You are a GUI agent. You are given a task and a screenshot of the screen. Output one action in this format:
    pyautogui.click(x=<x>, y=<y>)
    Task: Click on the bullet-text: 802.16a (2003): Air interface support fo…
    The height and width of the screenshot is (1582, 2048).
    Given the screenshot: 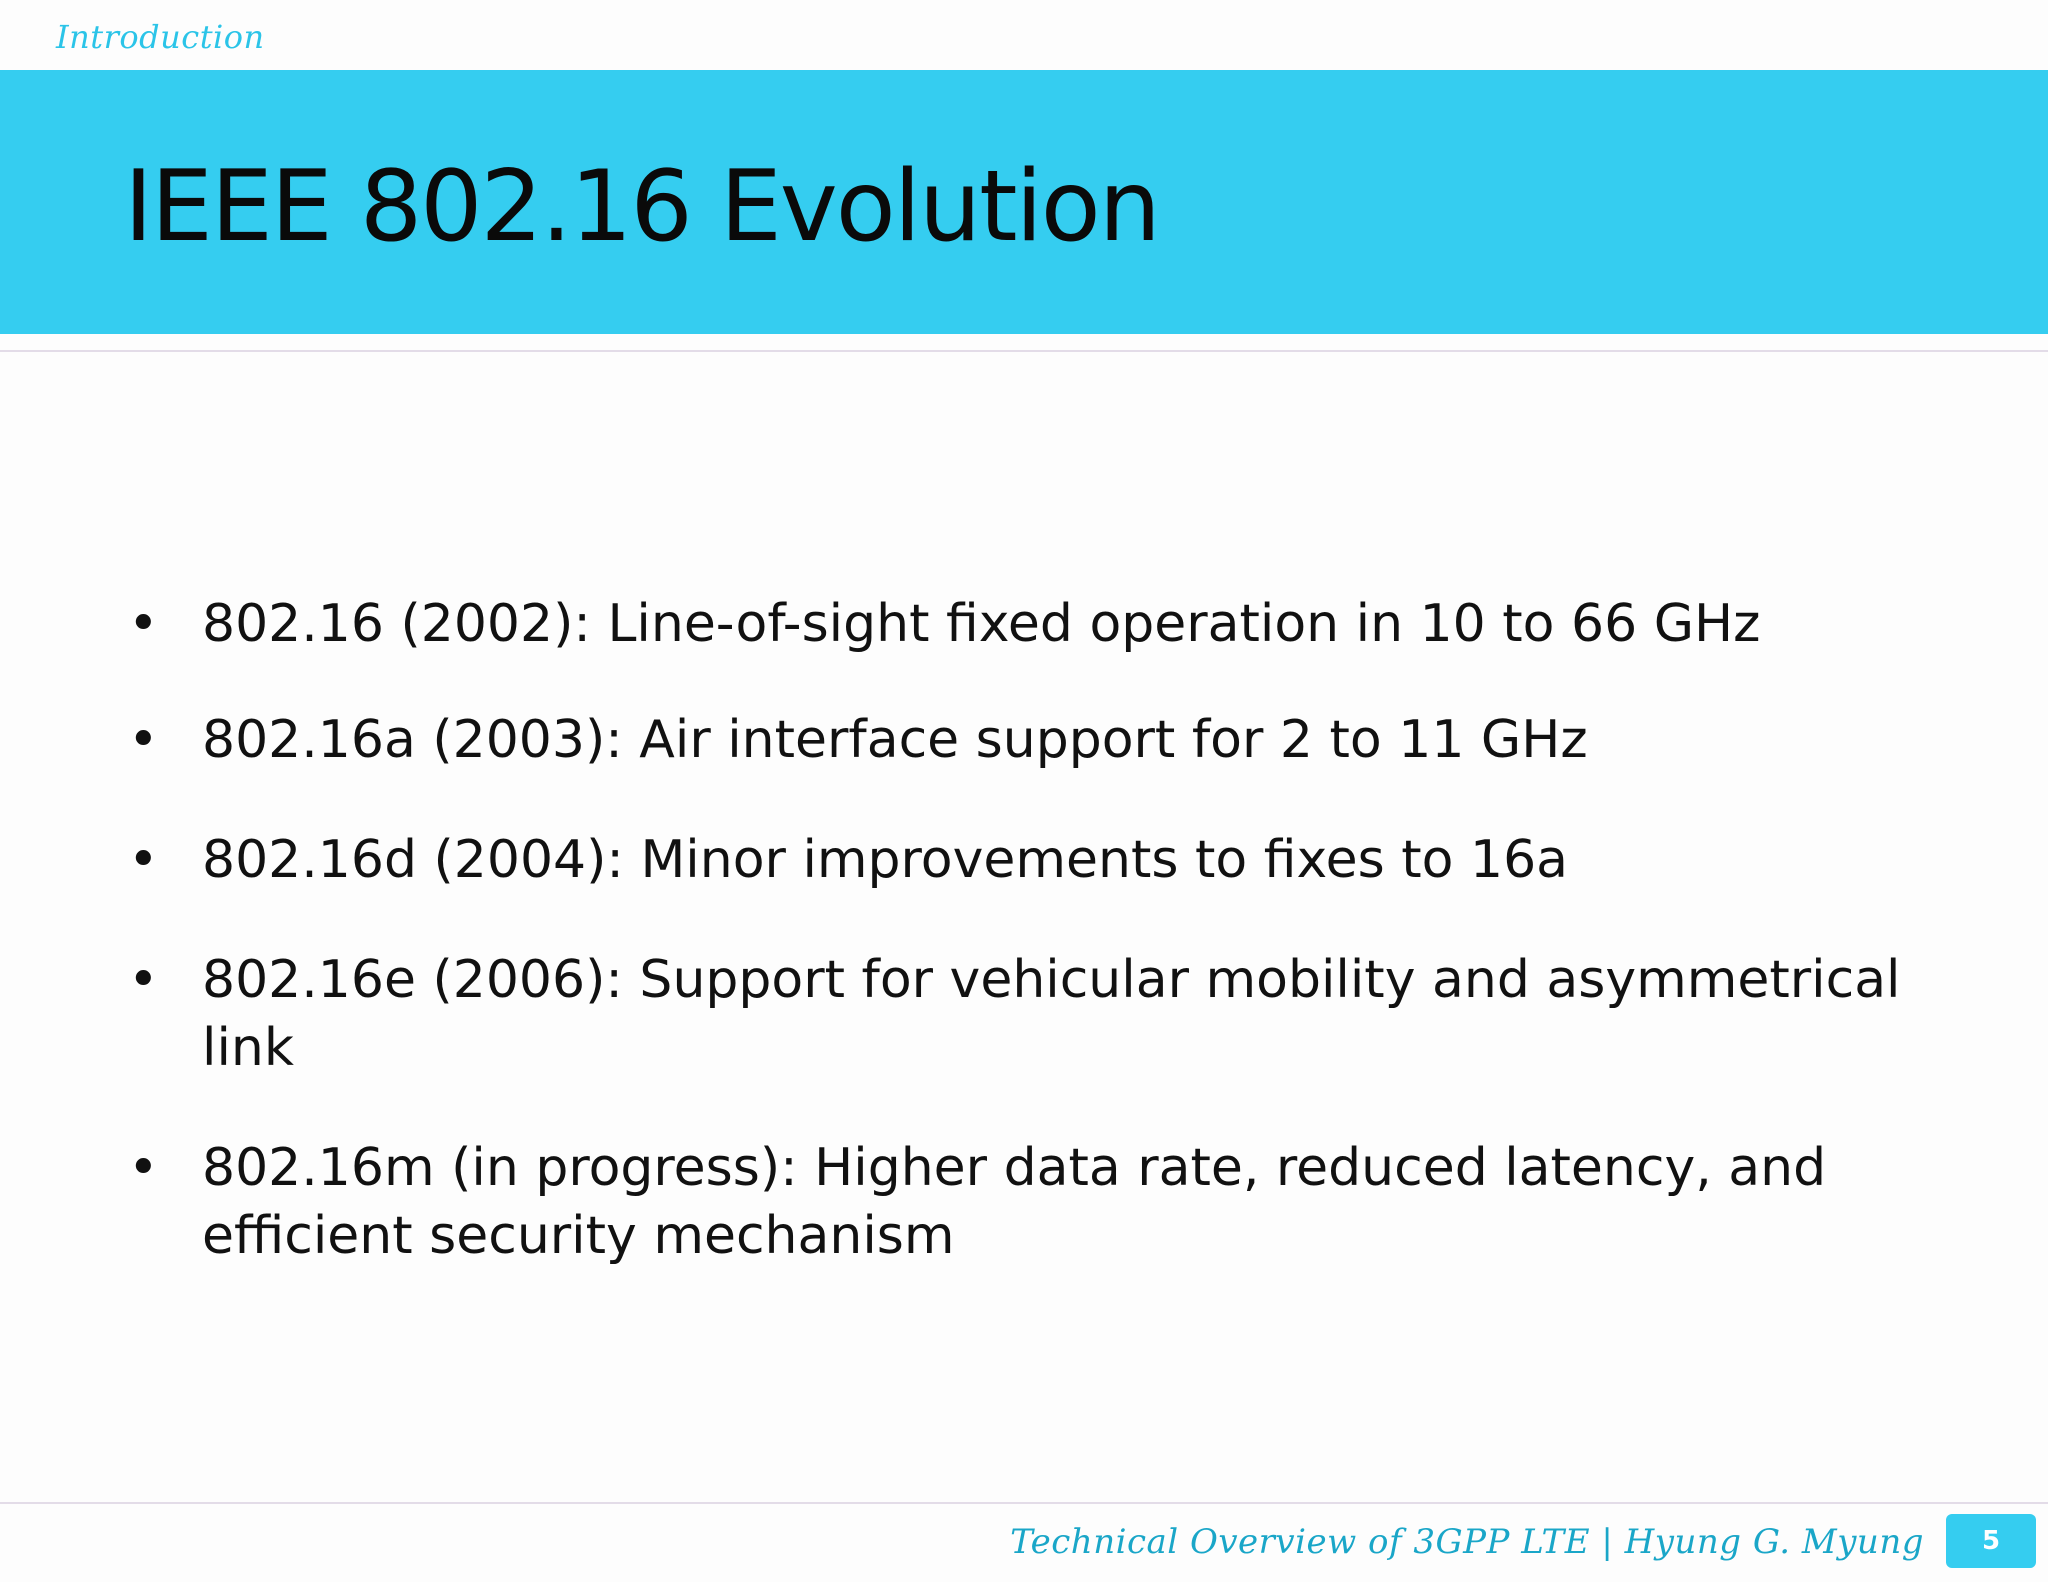 What is the action you would take?
    pyautogui.click(x=895, y=740)
    